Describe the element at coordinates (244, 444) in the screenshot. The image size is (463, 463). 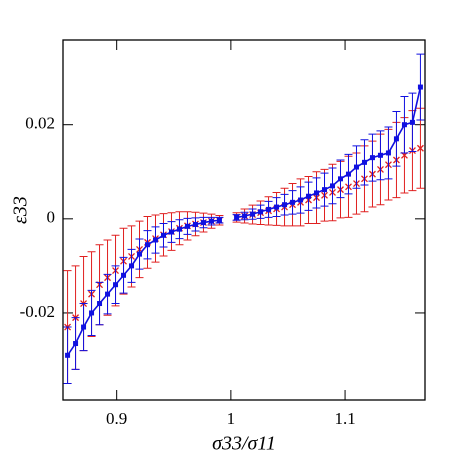
I see `x-axis-label: σ33/σ11` at that location.